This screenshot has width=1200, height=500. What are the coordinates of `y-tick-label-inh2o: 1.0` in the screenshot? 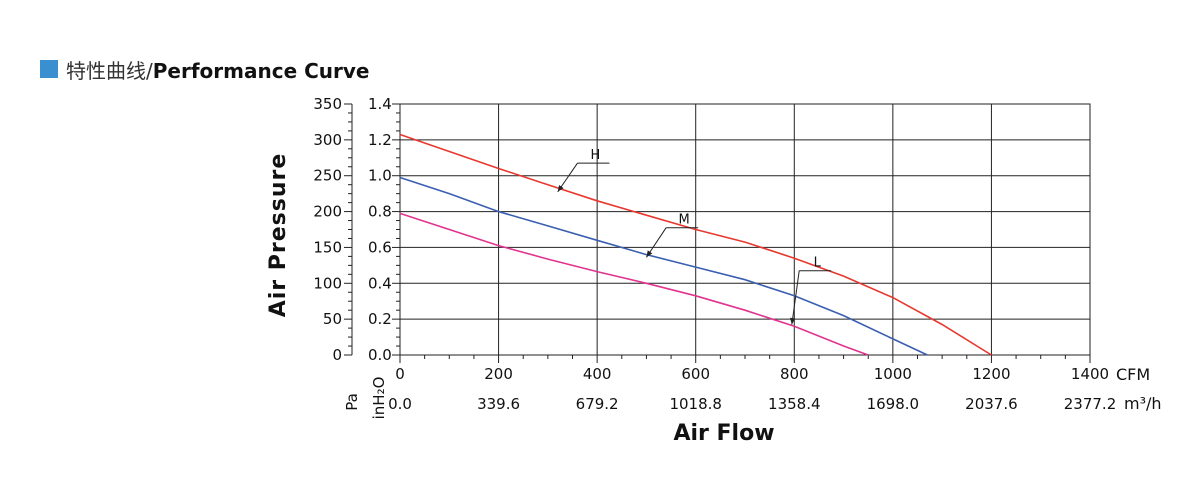 It's located at (380, 176).